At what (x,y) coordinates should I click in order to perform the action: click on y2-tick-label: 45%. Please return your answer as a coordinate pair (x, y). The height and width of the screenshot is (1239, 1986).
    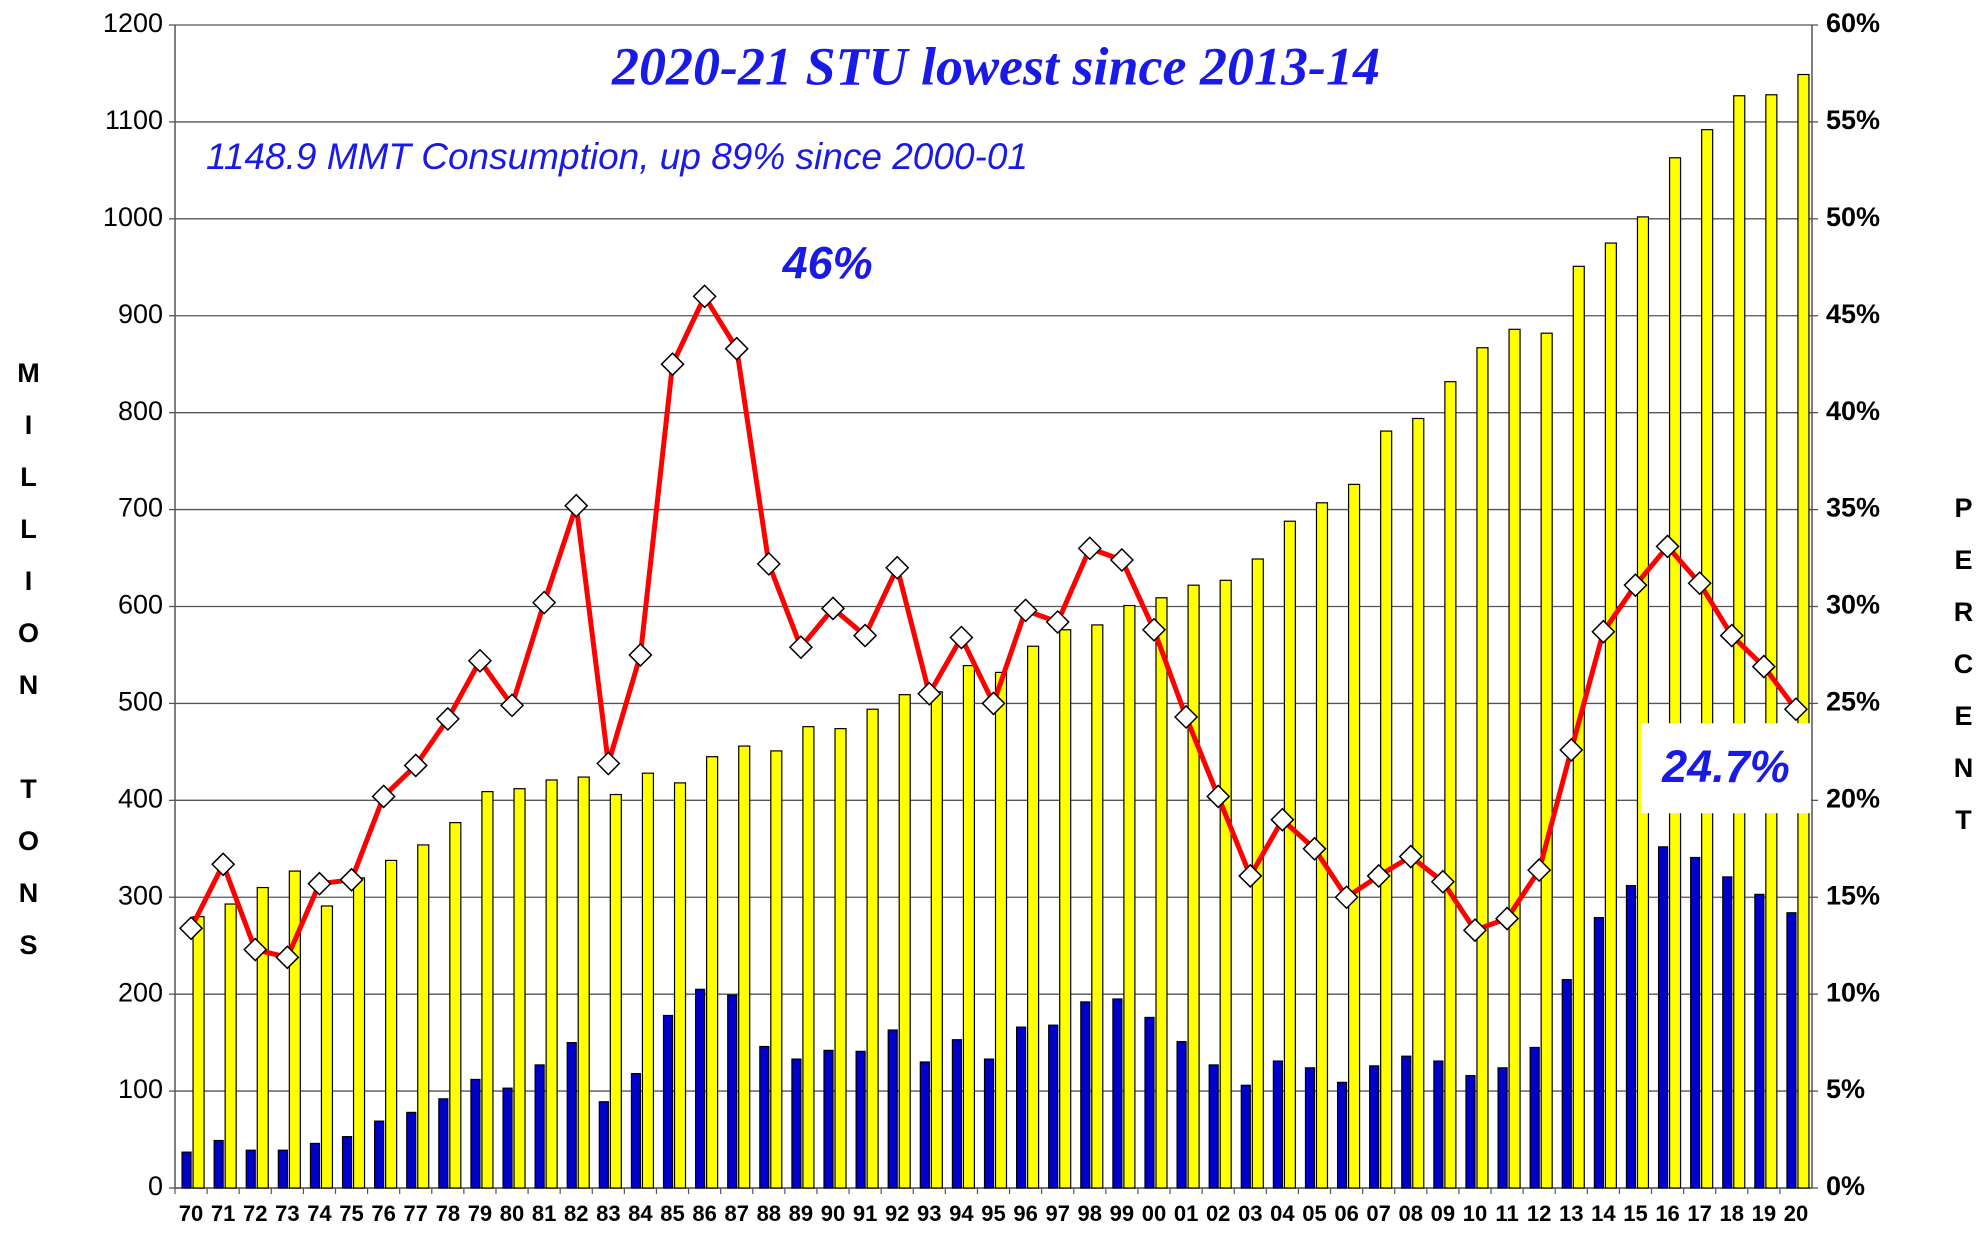
    Looking at the image, I should click on (1853, 314).